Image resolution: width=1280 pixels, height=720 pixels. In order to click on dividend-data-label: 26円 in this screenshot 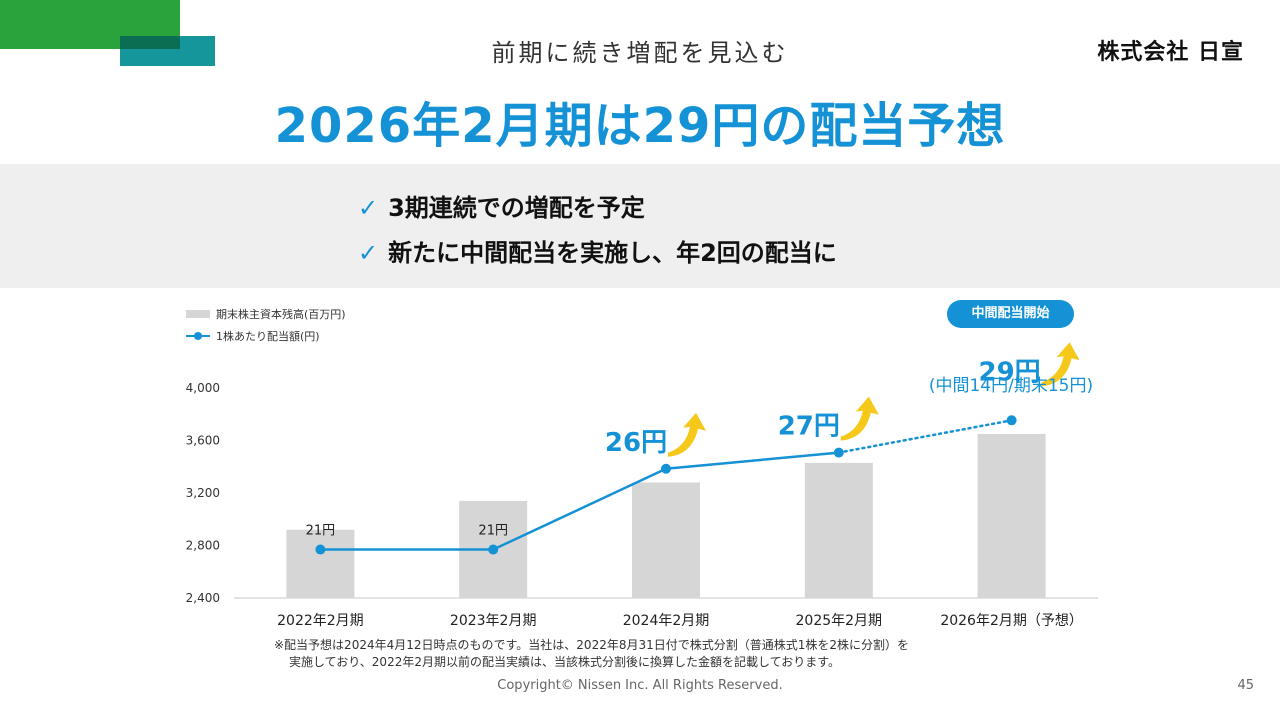, I will do `click(636, 443)`.